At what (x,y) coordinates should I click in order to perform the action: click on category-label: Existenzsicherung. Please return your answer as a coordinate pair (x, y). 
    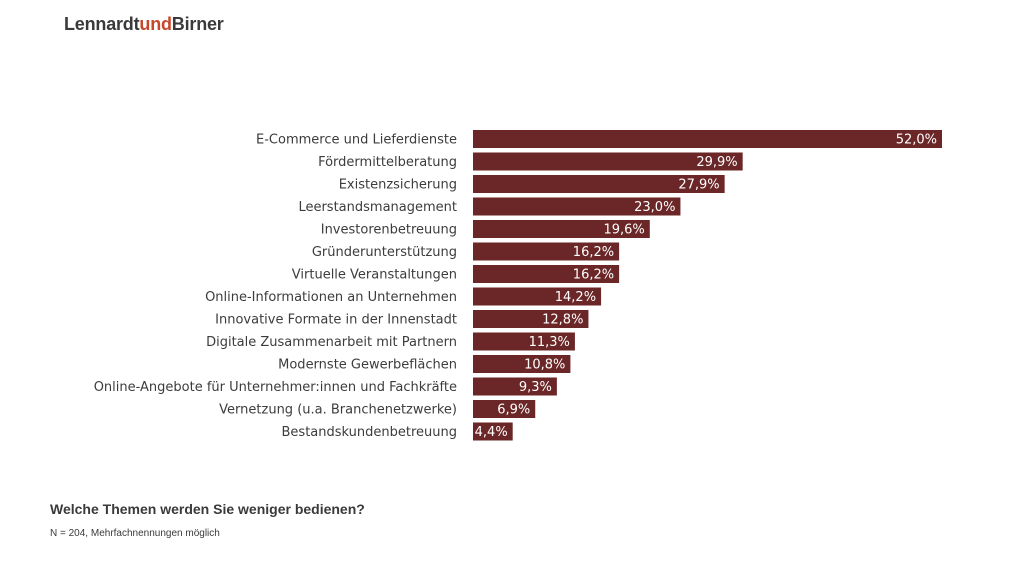
    Looking at the image, I should click on (398, 185).